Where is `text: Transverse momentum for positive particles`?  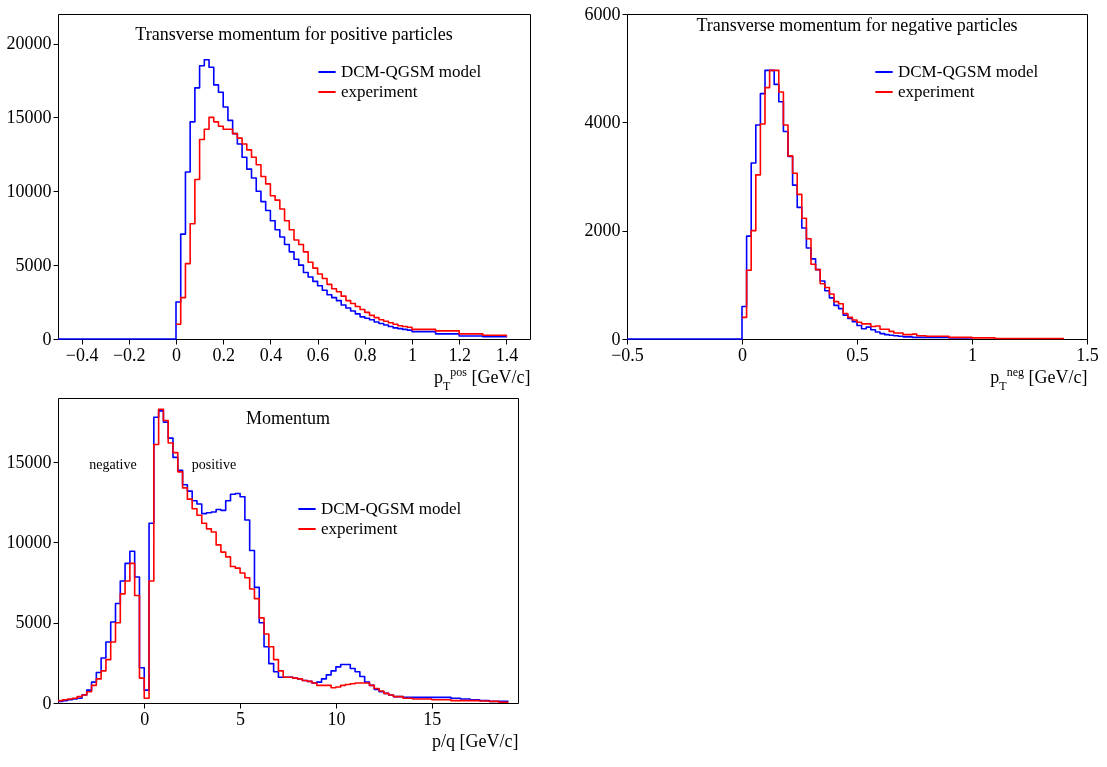 text: Transverse momentum for positive particles is located at coordinates (294, 34).